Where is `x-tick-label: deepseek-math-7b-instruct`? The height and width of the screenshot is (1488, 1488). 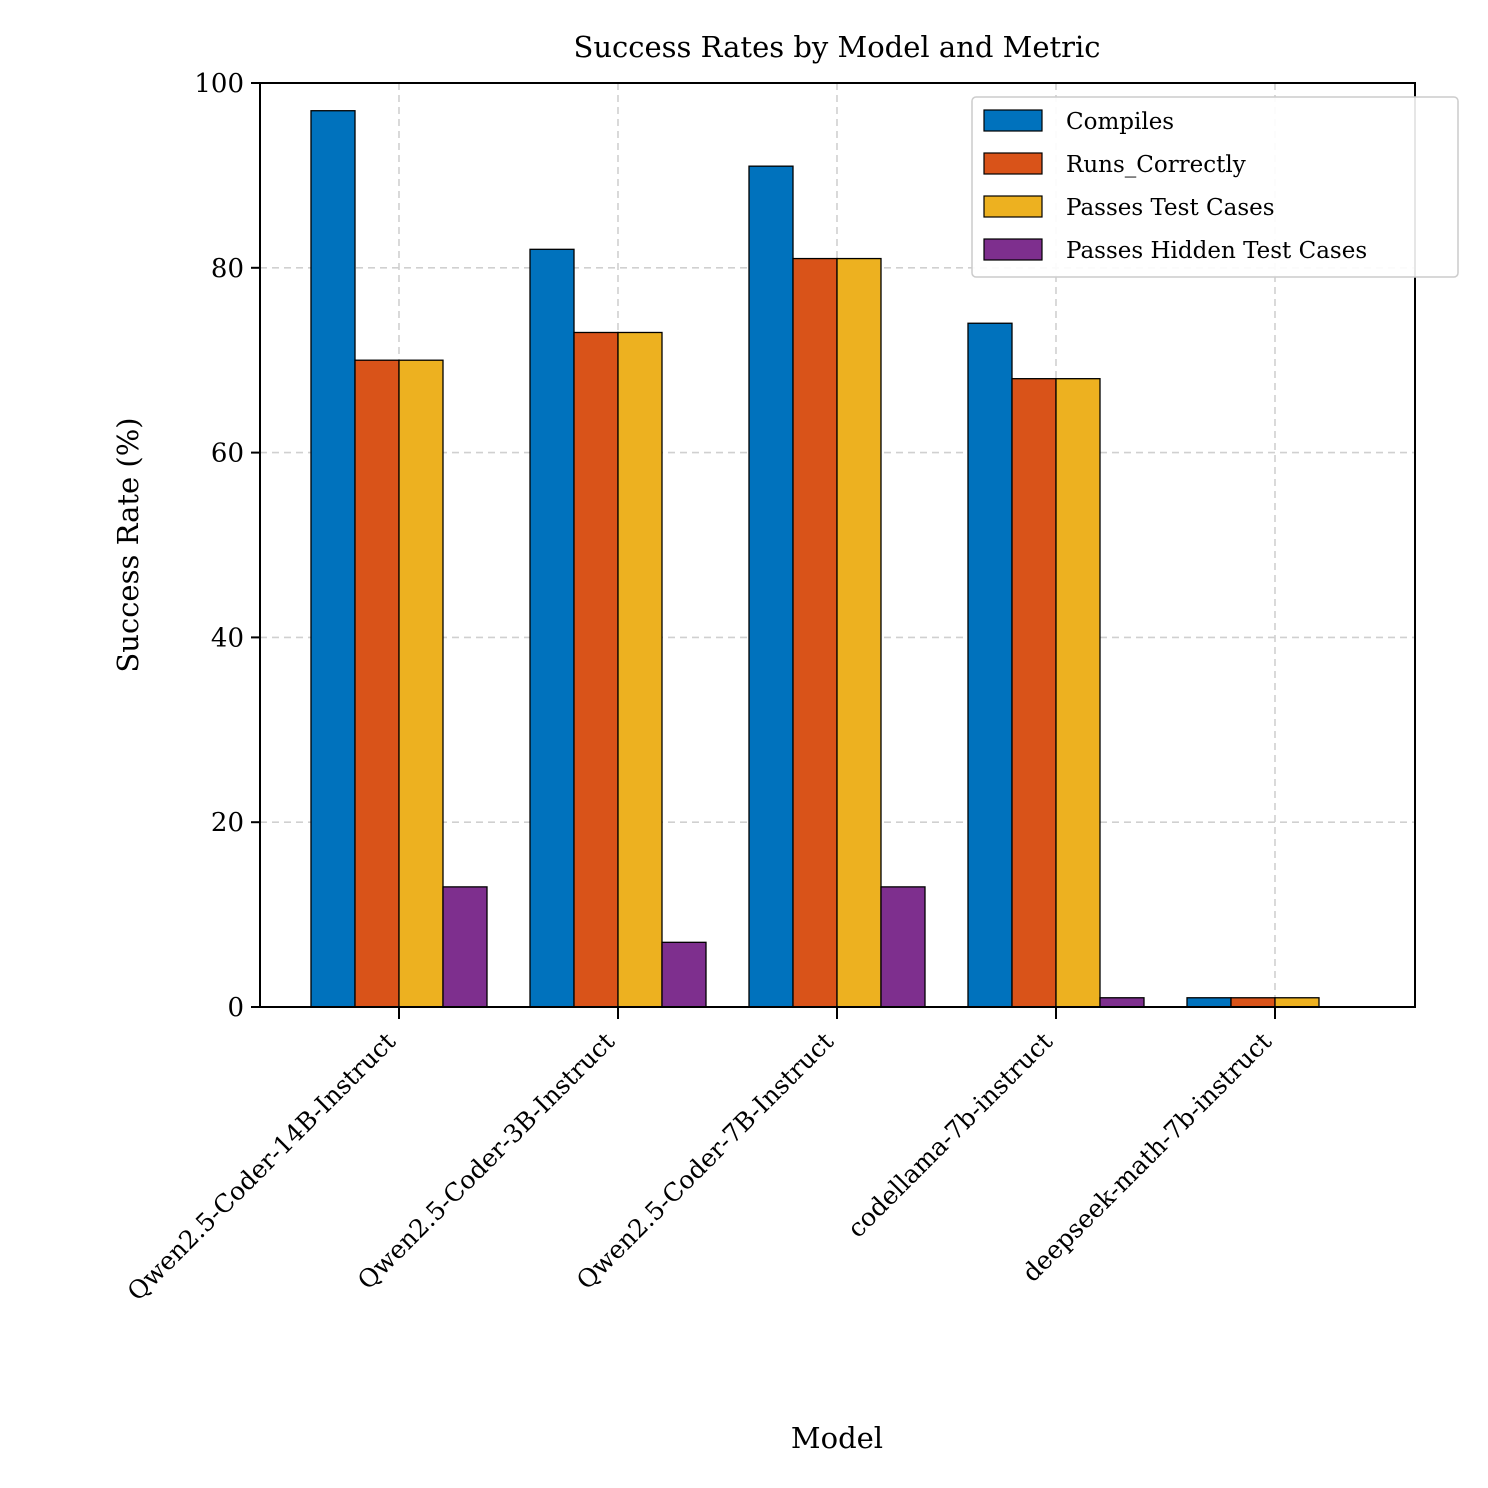 x-tick-label: deepseek-math-7b-instruct is located at coordinates (1146, 1157).